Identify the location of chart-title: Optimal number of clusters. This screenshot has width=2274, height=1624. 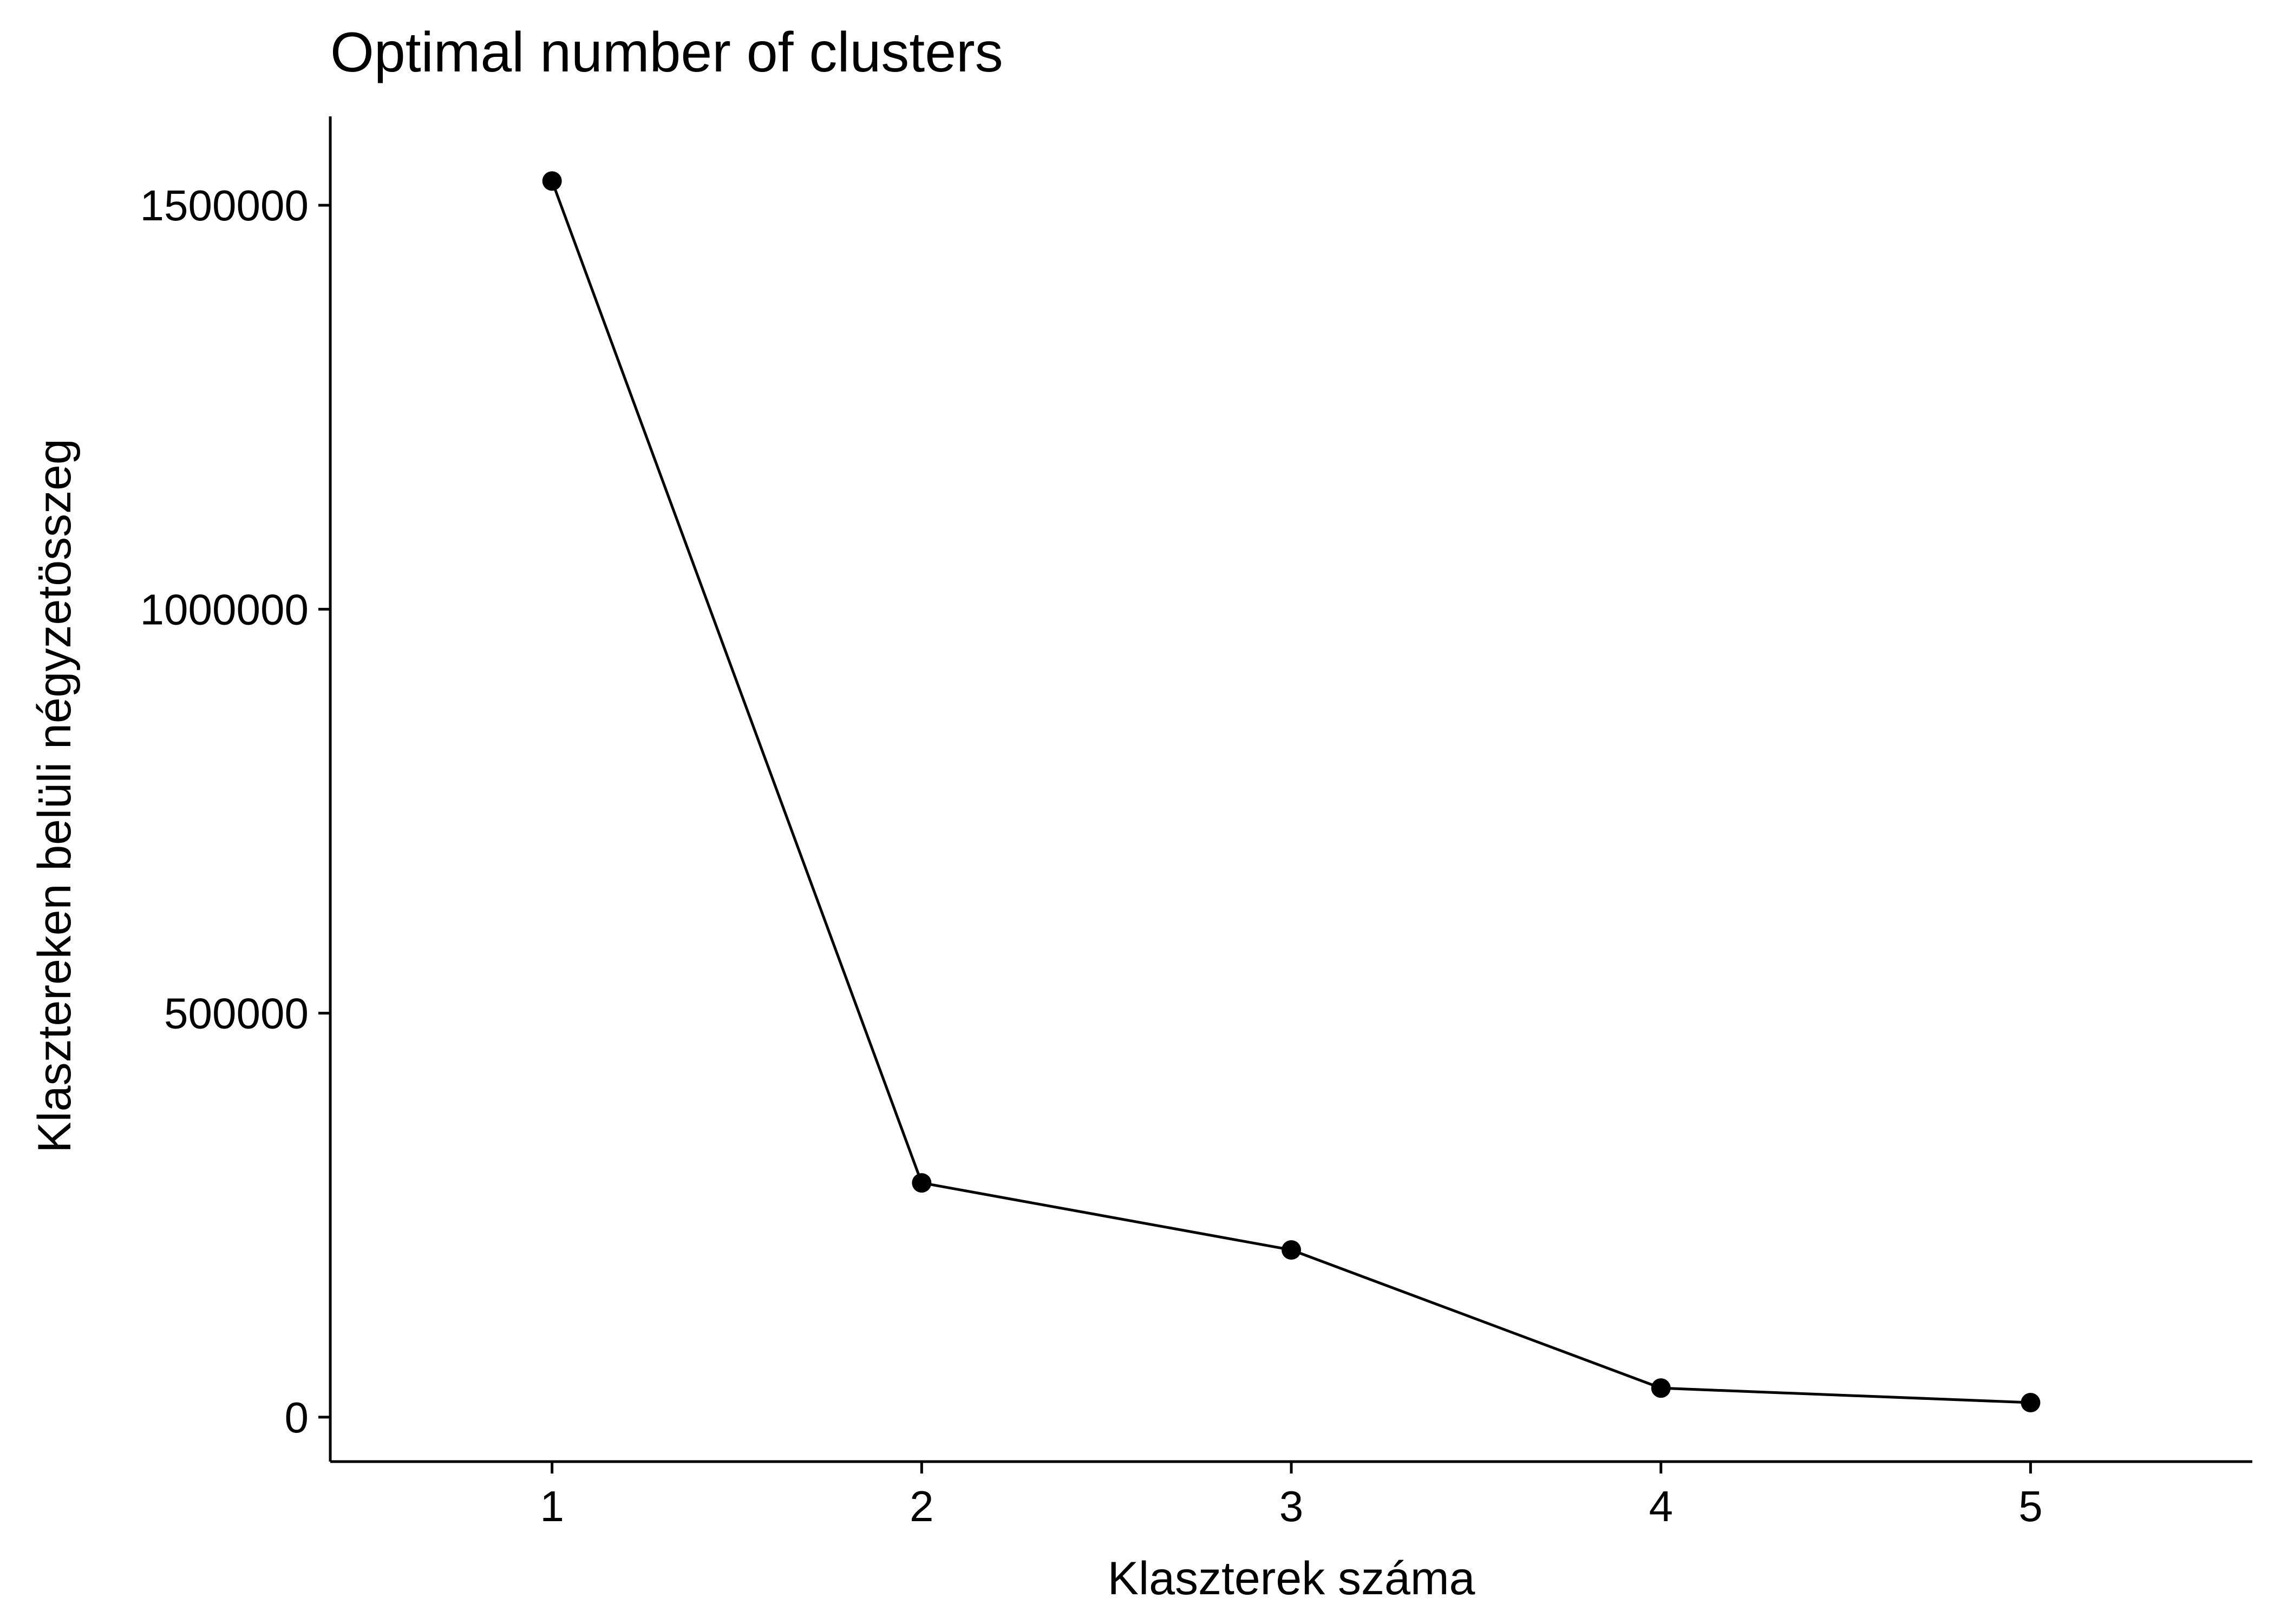
(667, 53).